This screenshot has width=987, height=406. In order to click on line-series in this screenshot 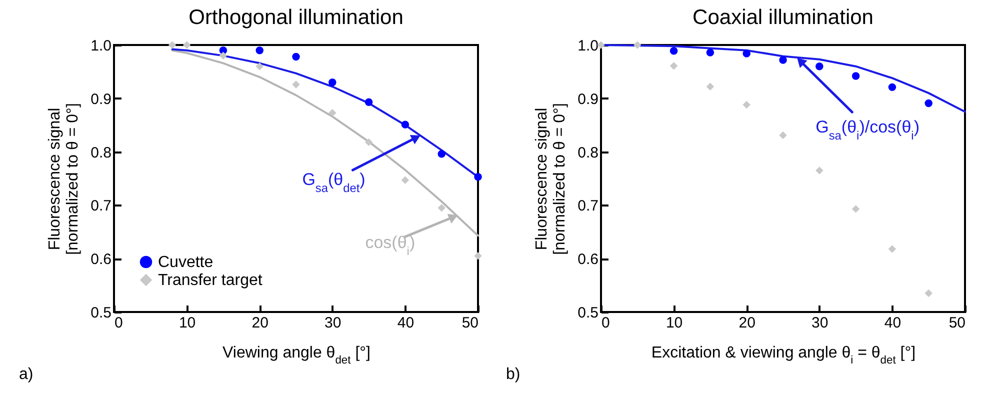, I will do `click(325, 143)`.